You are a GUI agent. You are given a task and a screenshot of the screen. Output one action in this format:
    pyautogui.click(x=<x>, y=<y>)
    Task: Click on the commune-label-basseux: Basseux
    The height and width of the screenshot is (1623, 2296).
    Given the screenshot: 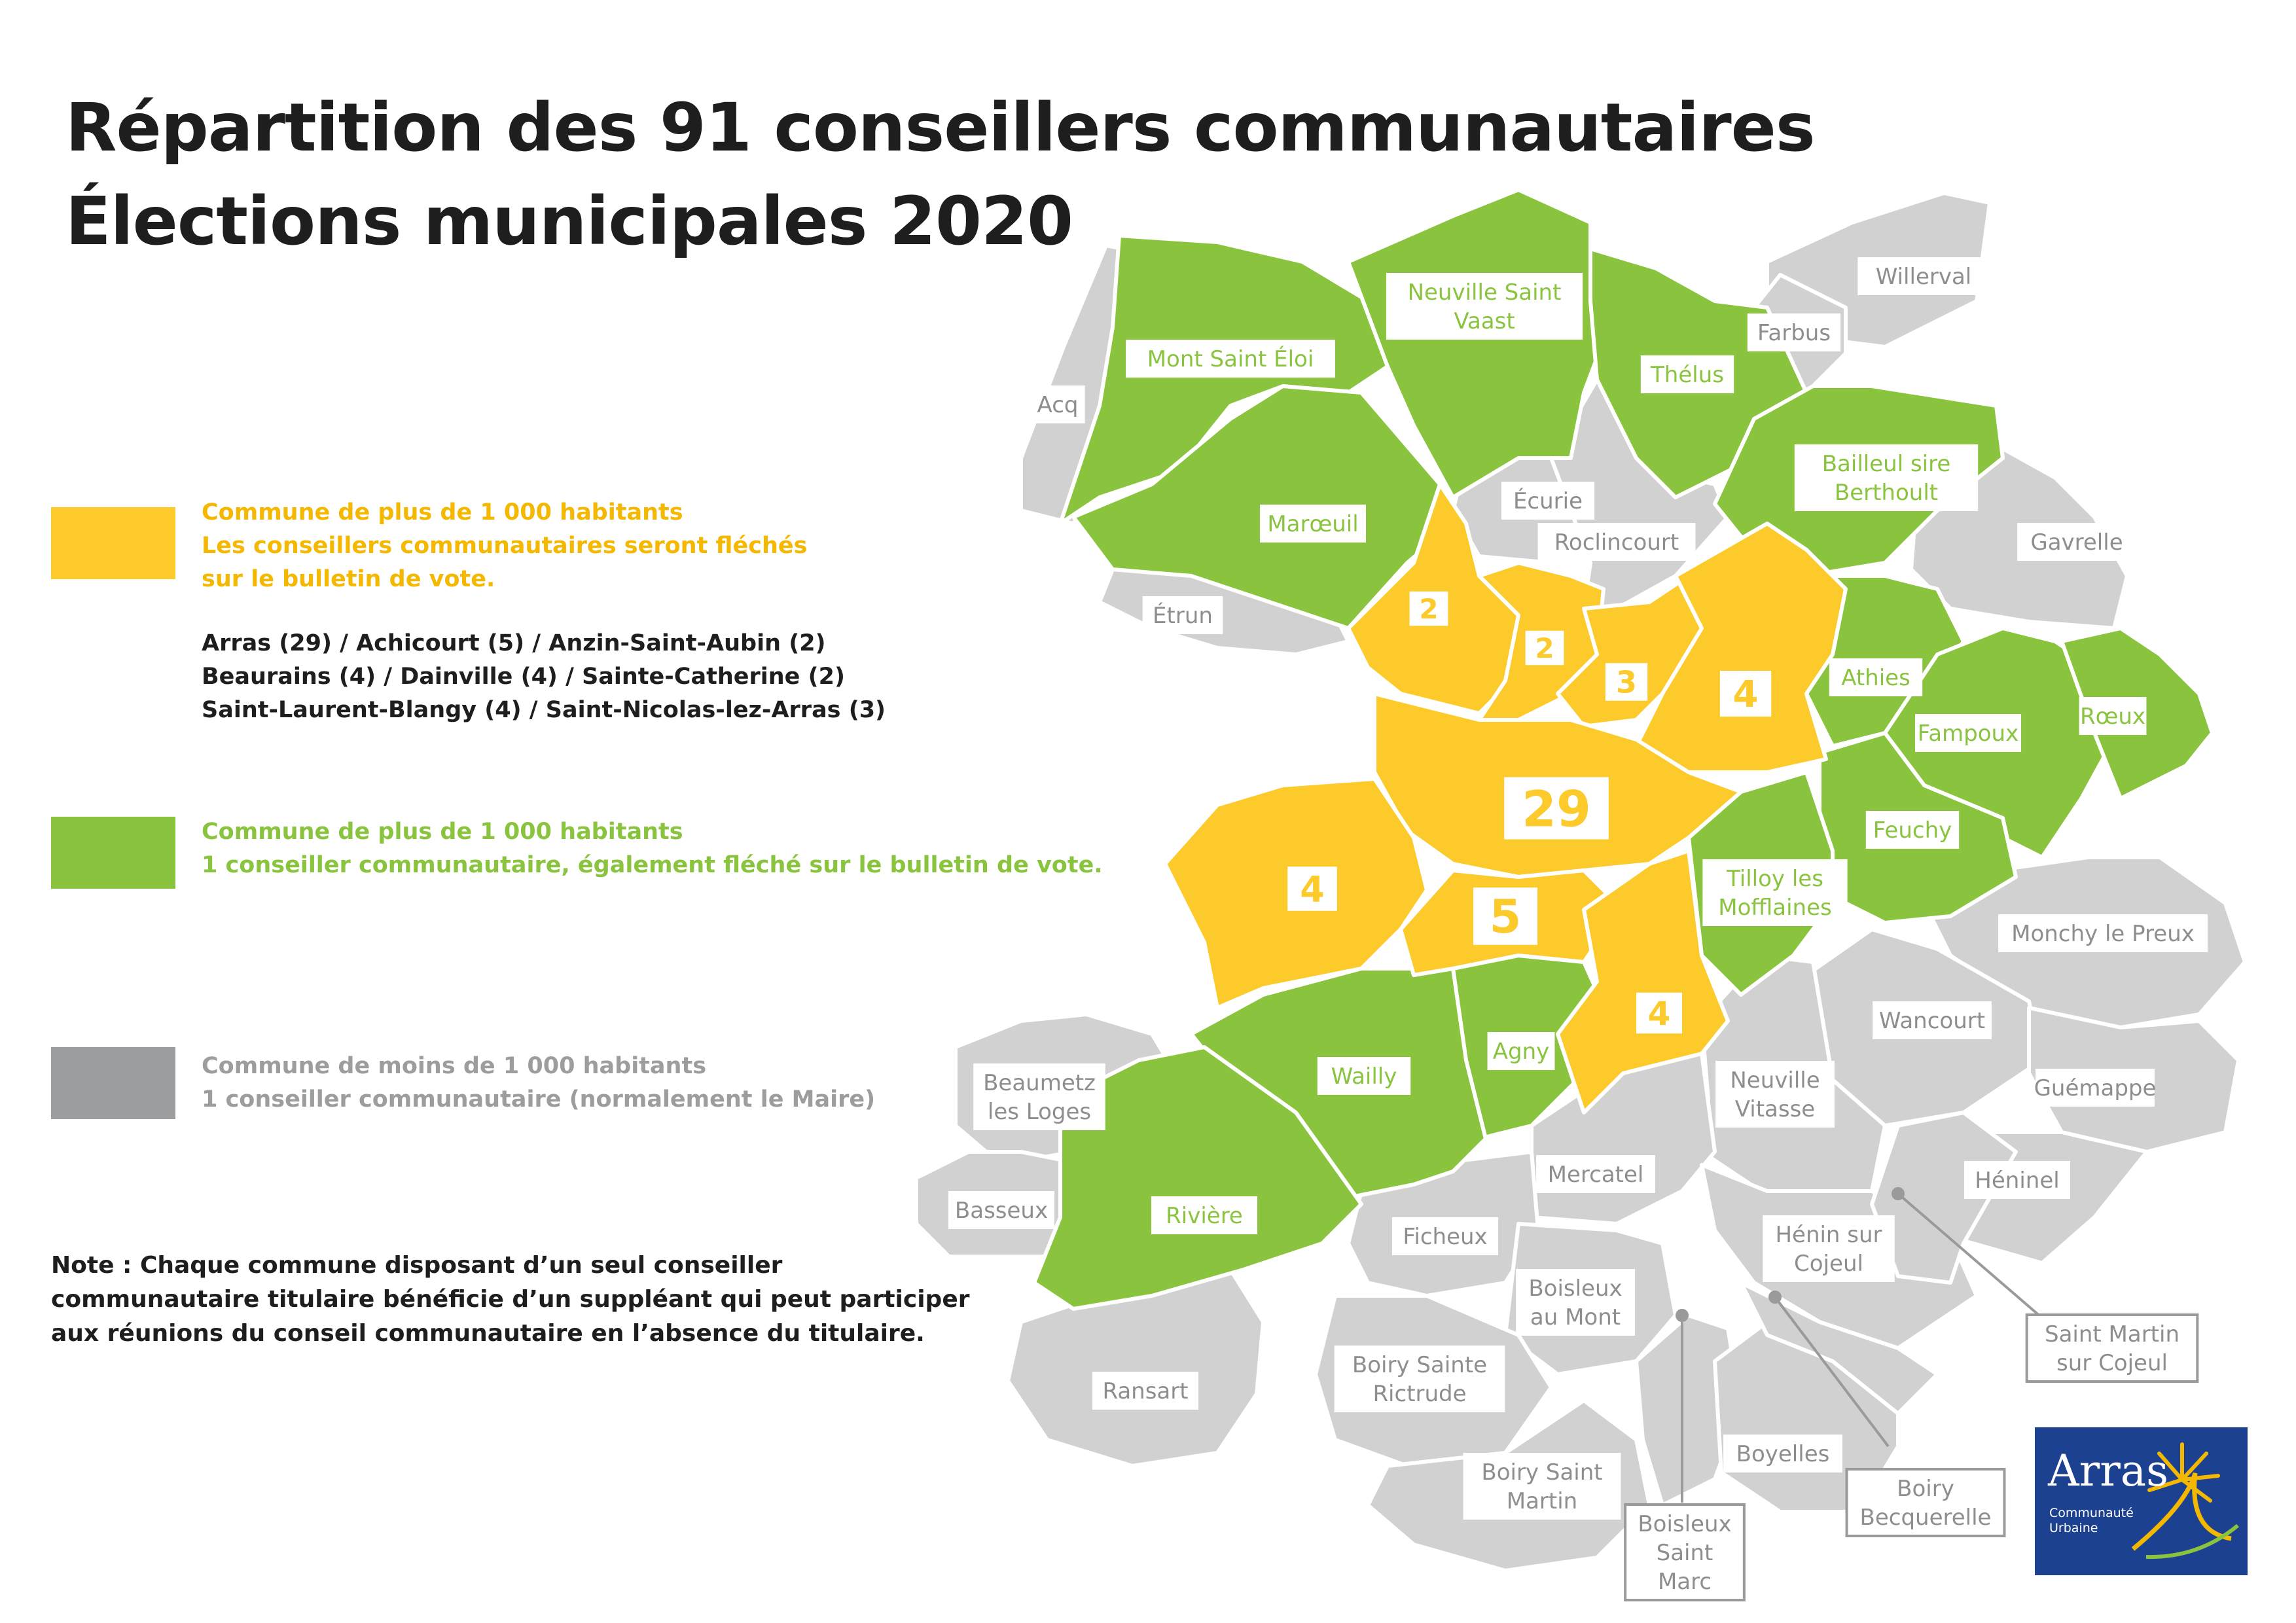 What is the action you would take?
    pyautogui.click(x=1001, y=1210)
    